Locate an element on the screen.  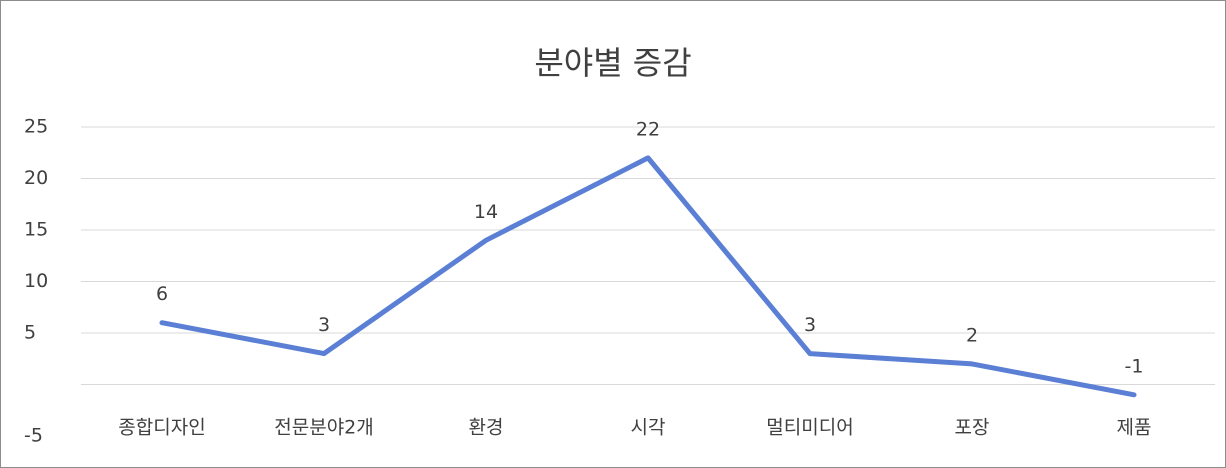
data-label: 22 is located at coordinates (648, 129).